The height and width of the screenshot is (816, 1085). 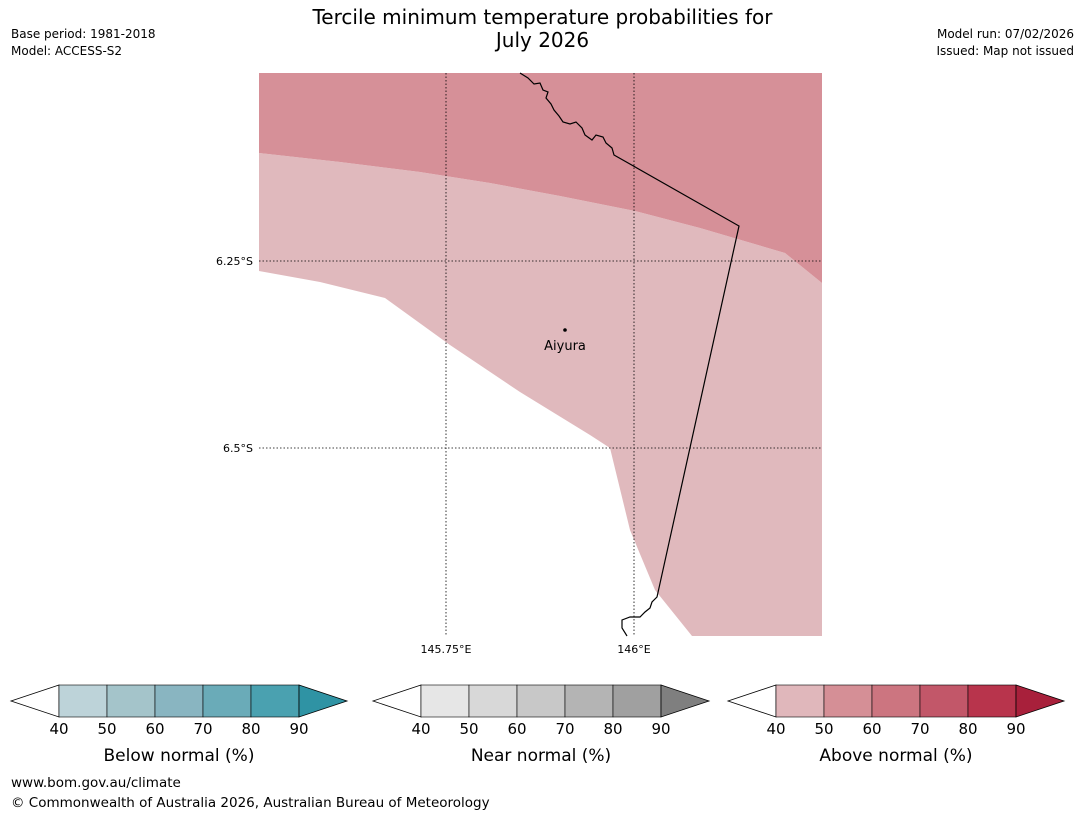 I want to click on model-text: Model: ACCESS-S2, so click(x=67, y=51).